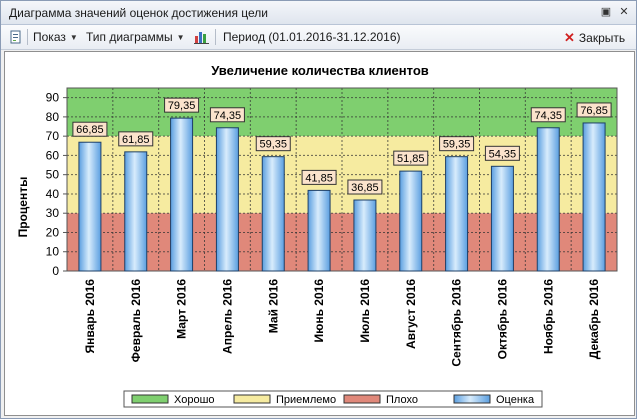  What do you see at coordinates (319, 311) in the screenshot?
I see `x-tick-label: Июнь 2016` at bounding box center [319, 311].